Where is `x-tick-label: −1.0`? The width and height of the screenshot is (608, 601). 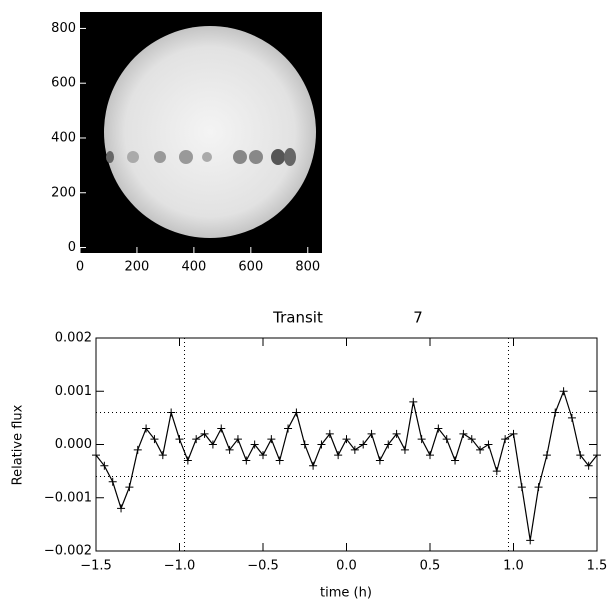 x-tick-label: −1.0 is located at coordinates (180, 566).